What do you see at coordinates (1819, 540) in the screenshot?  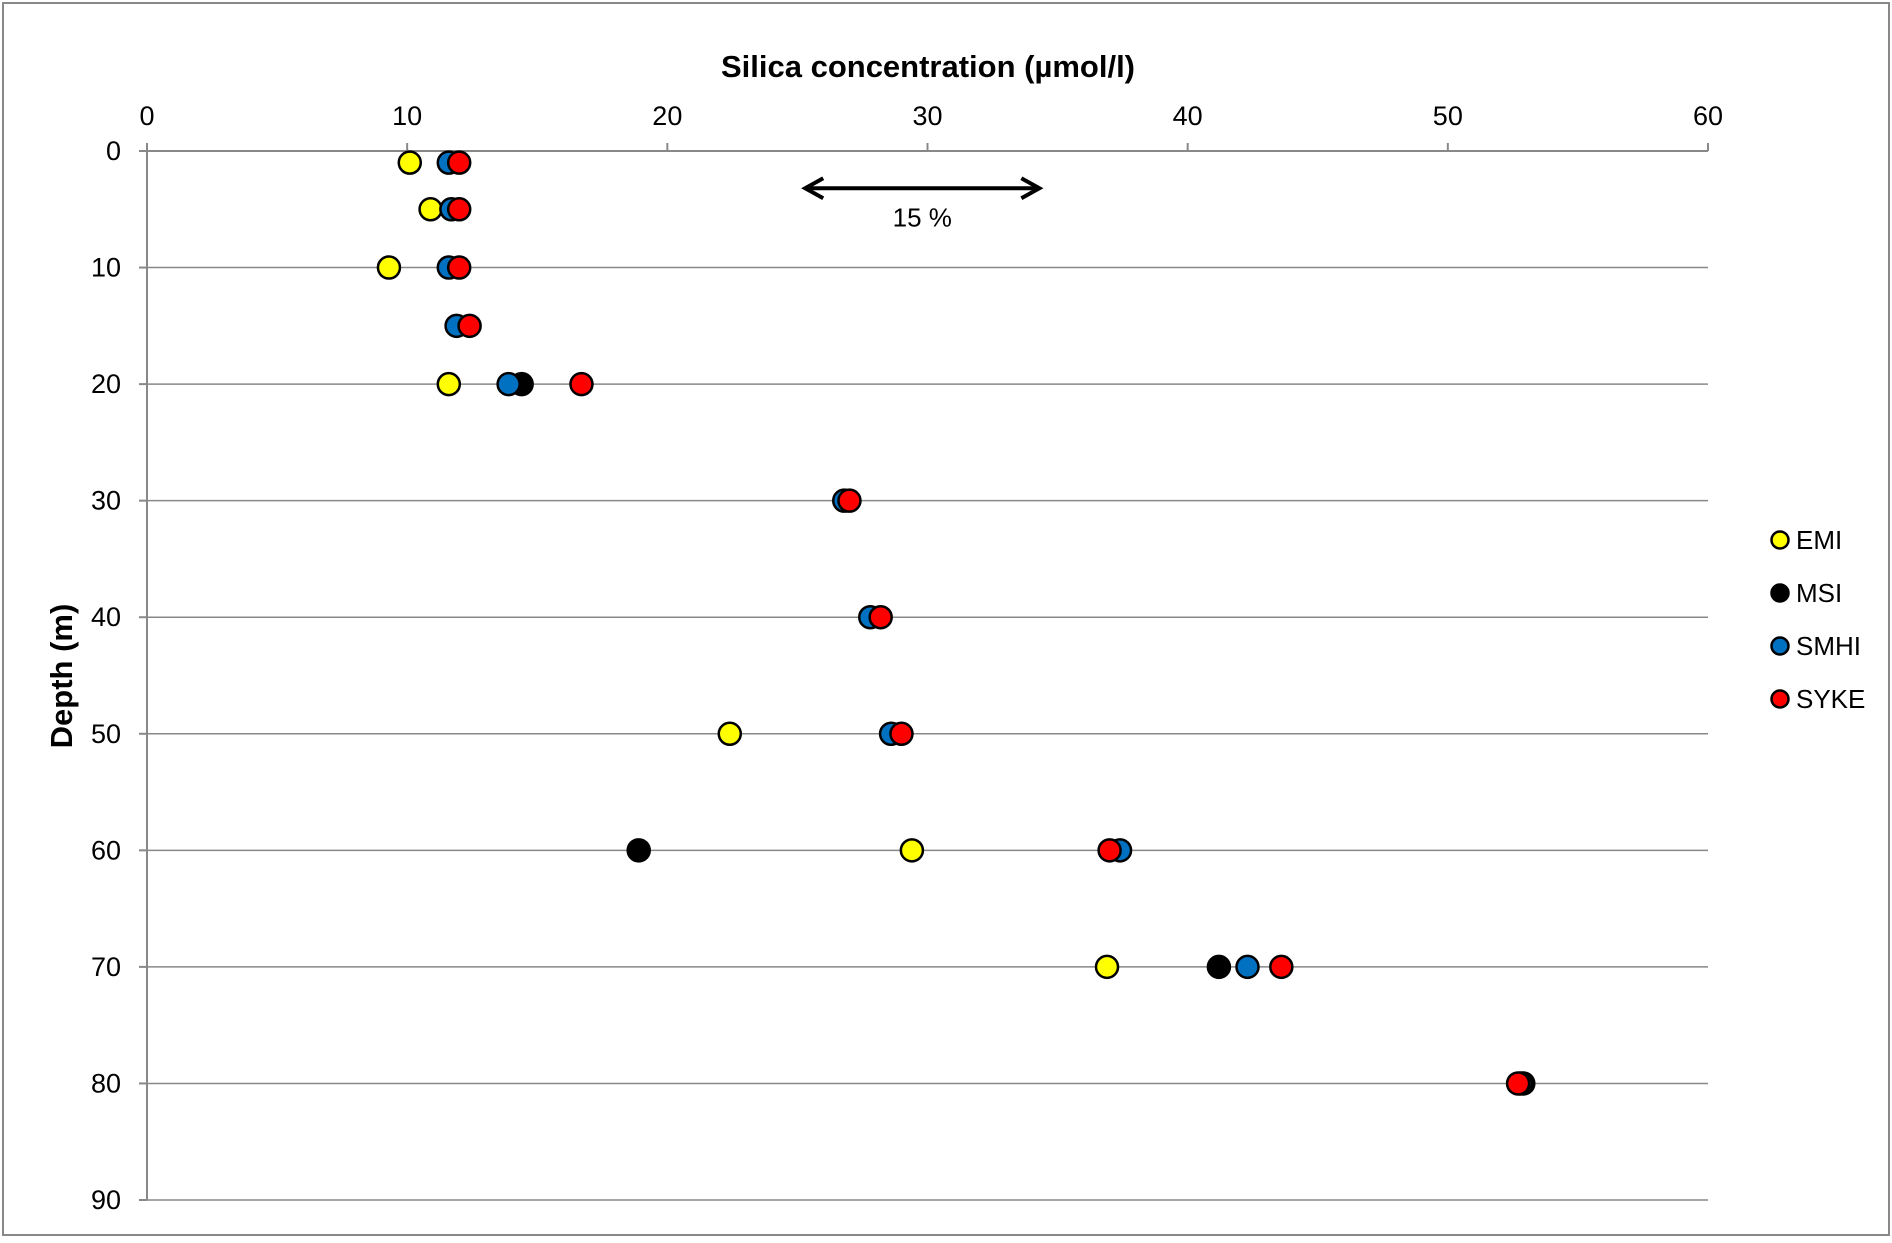 I see `legend-label-emi: EMI` at bounding box center [1819, 540].